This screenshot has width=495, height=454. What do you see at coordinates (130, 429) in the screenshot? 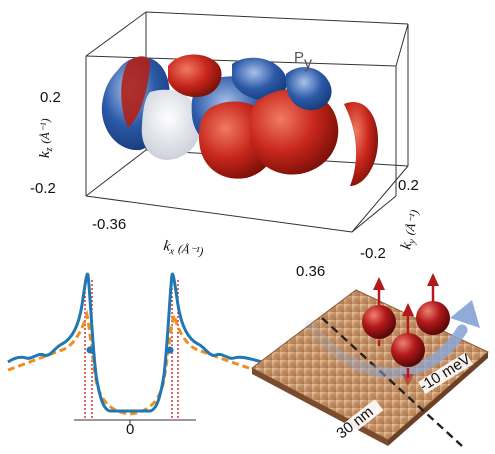
I see `spectrum-center-label: 0` at bounding box center [130, 429].